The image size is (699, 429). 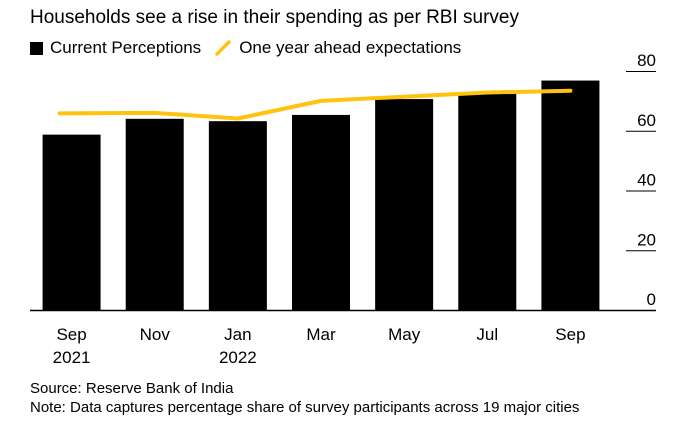 I want to click on y-labels-layer: 0 20 40 60 80, so click(x=641, y=180).